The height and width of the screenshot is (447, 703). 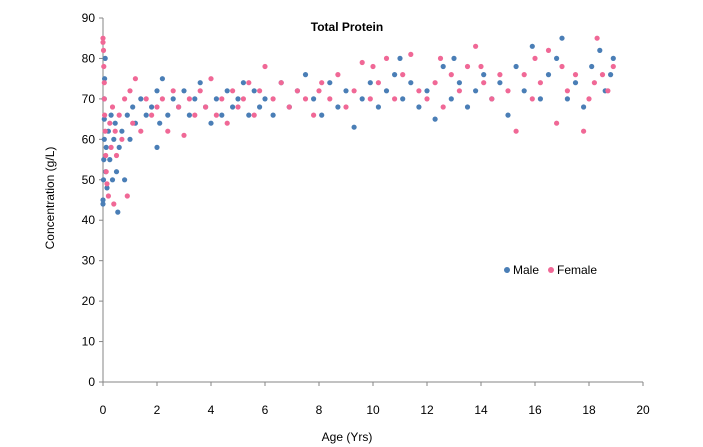 What do you see at coordinates (347, 27) in the screenshot?
I see `chart-title: Total Protein` at bounding box center [347, 27].